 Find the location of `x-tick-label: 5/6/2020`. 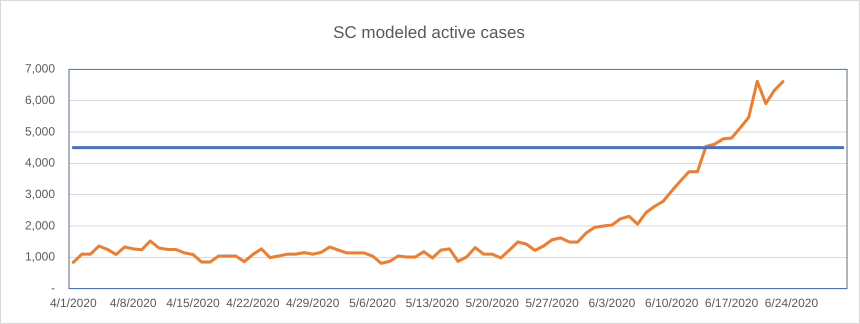

x-tick-label: 5/6/2020 is located at coordinates (372, 303).